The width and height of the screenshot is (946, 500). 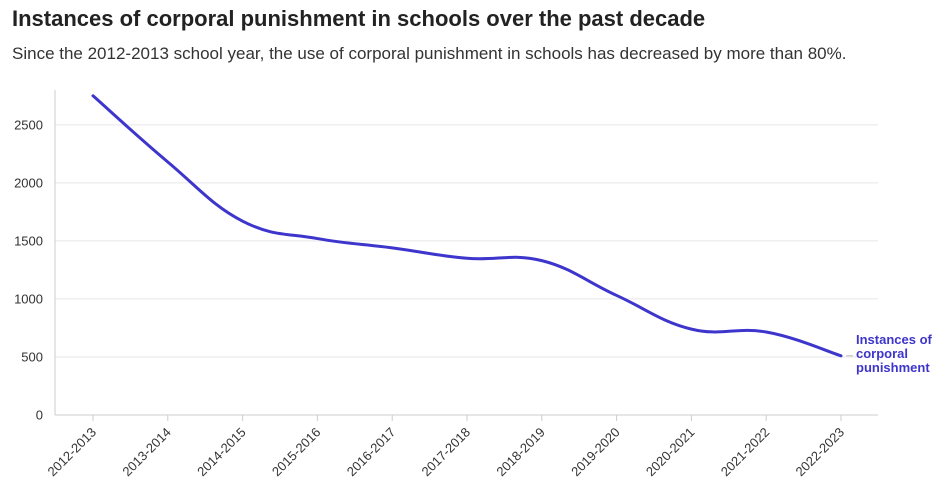 I want to click on y-tick-label: 500, so click(x=32, y=356).